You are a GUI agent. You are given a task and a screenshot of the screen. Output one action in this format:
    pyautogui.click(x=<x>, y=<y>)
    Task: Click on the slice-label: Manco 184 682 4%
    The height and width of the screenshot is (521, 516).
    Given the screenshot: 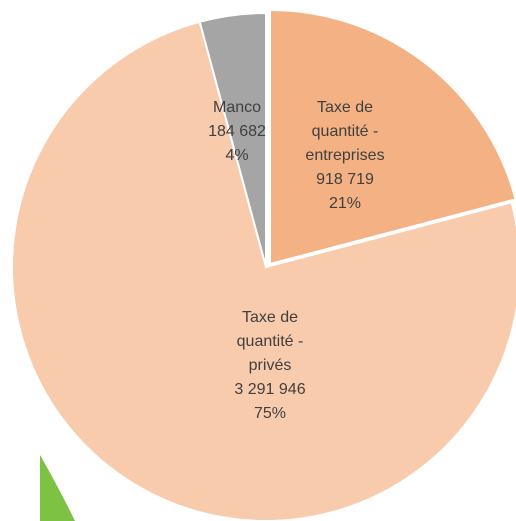 What is the action you would take?
    pyautogui.click(x=237, y=132)
    